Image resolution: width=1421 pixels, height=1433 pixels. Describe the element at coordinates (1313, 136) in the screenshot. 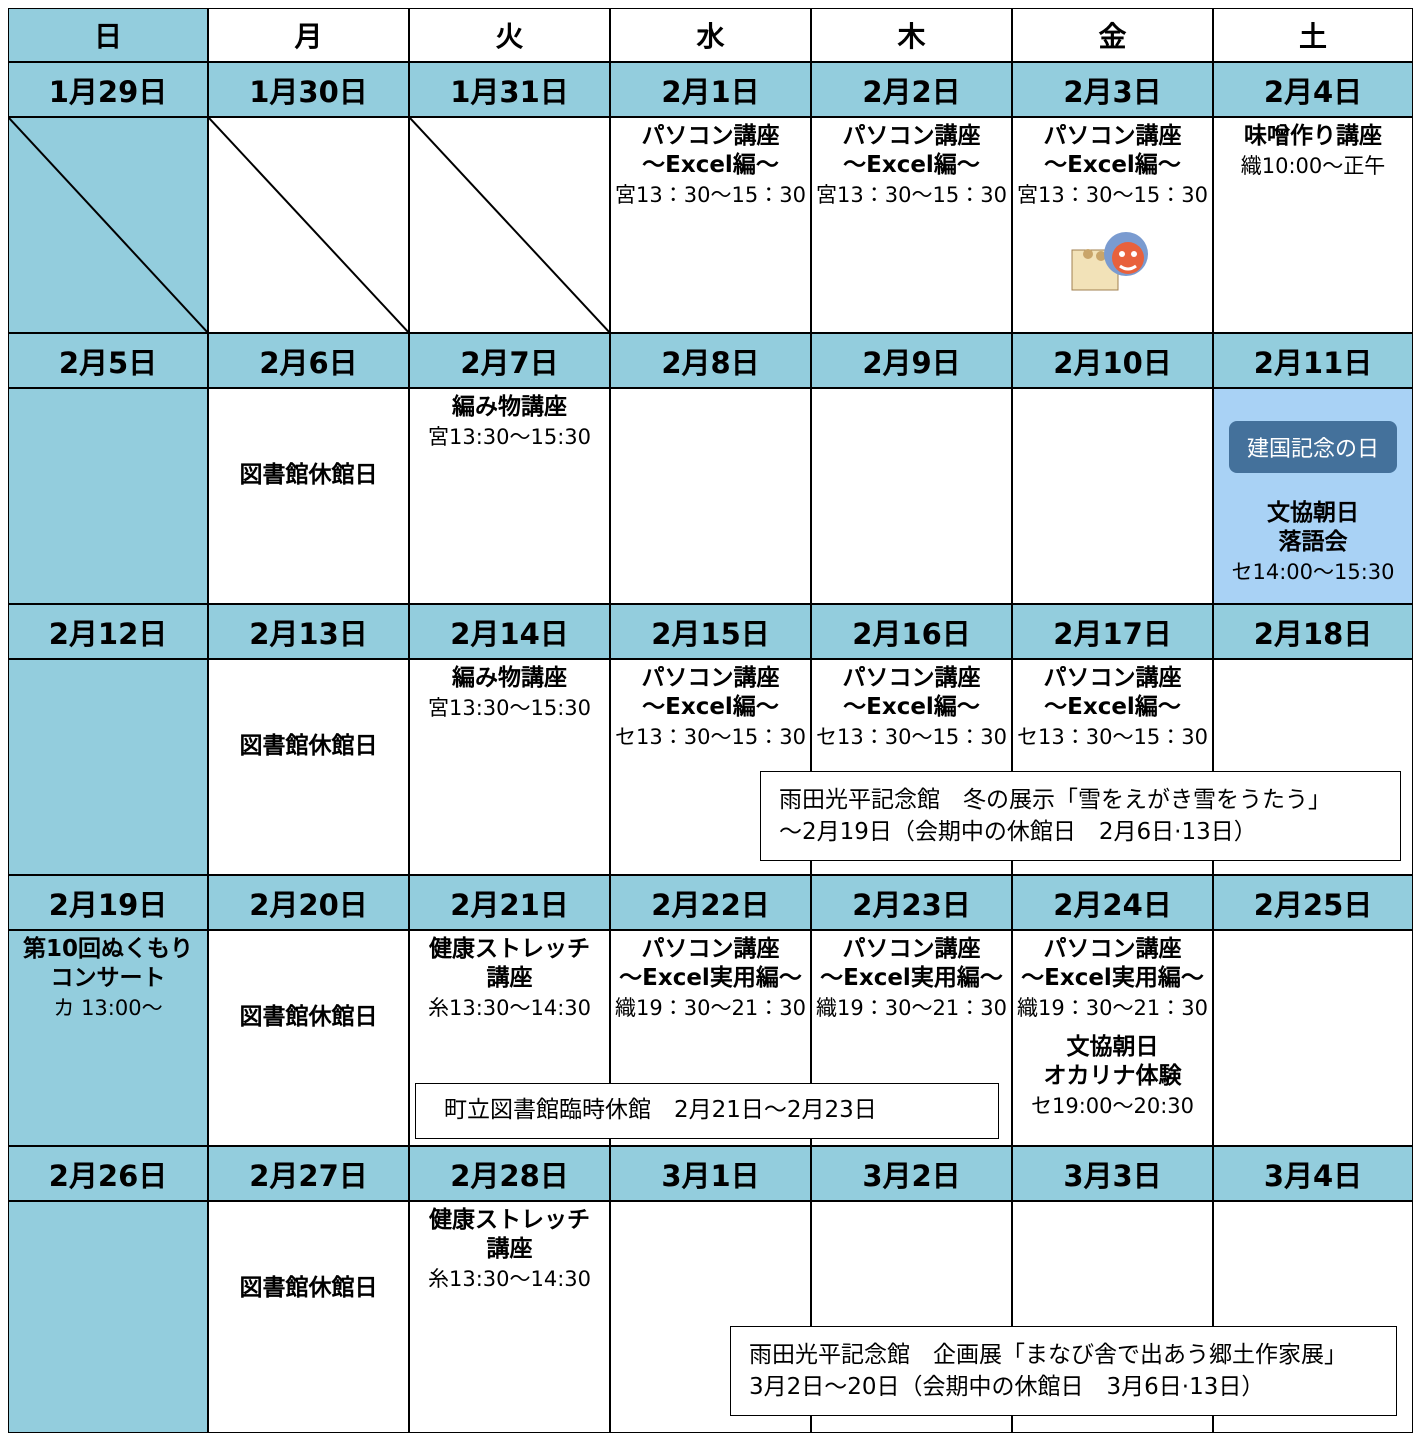

I see `event-title: 味噌作り講座` at that location.